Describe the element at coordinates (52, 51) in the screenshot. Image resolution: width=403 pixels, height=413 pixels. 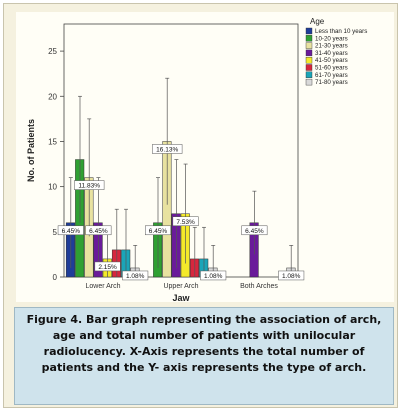
I see `y-tick-label: 25` at that location.